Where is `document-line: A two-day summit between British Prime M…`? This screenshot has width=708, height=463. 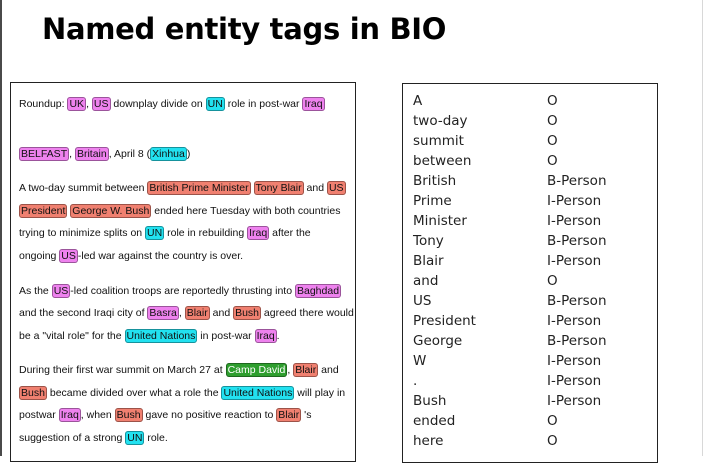
document-line: A two-day summit between British Prime M… is located at coordinates (182, 188).